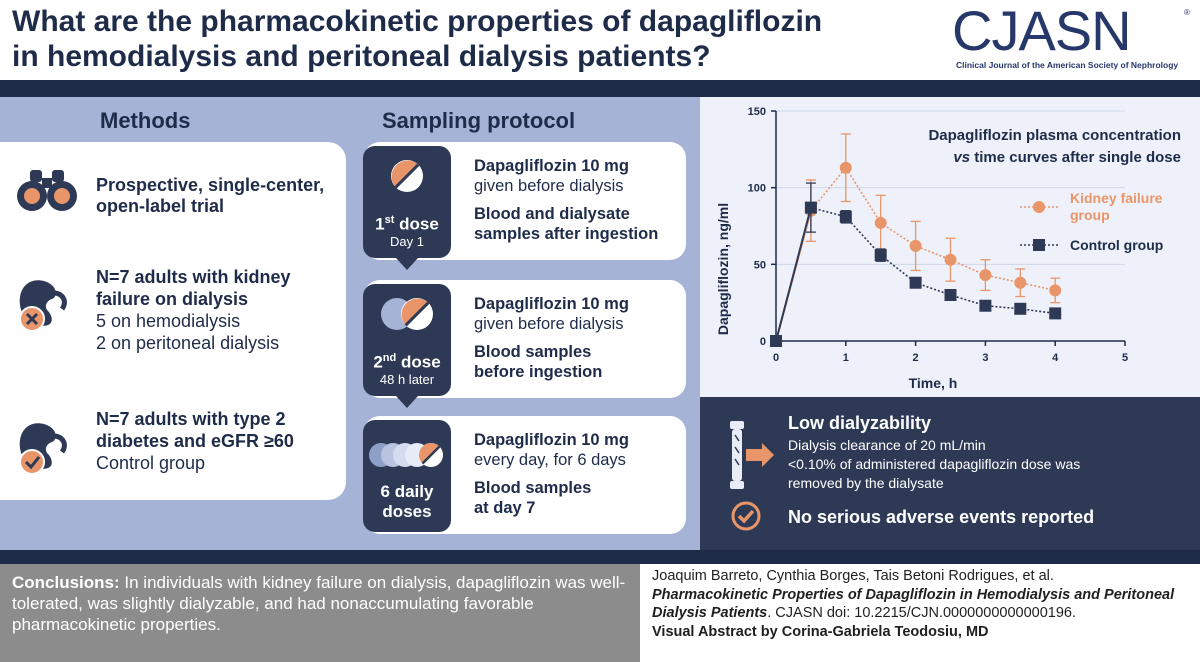  I want to click on logo-registered-mark: ®, so click(1187, 12).